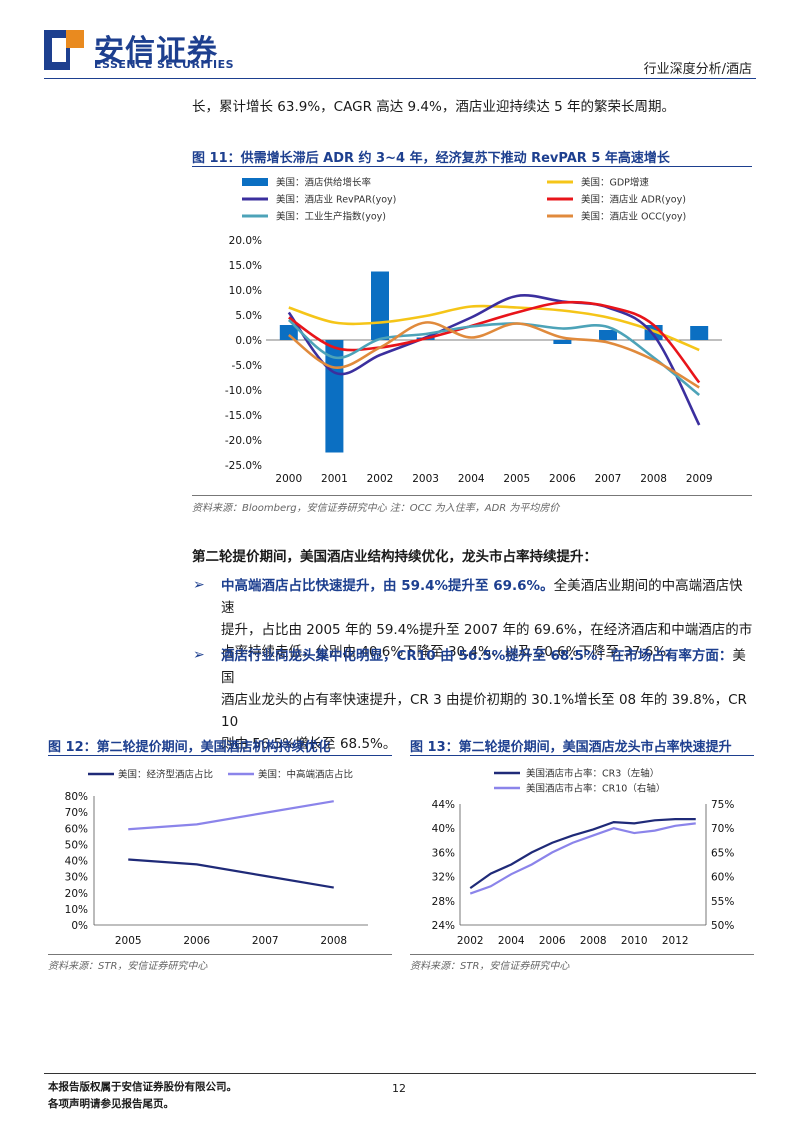  I want to click on y-left-tick-label: 32%, so click(443, 878).